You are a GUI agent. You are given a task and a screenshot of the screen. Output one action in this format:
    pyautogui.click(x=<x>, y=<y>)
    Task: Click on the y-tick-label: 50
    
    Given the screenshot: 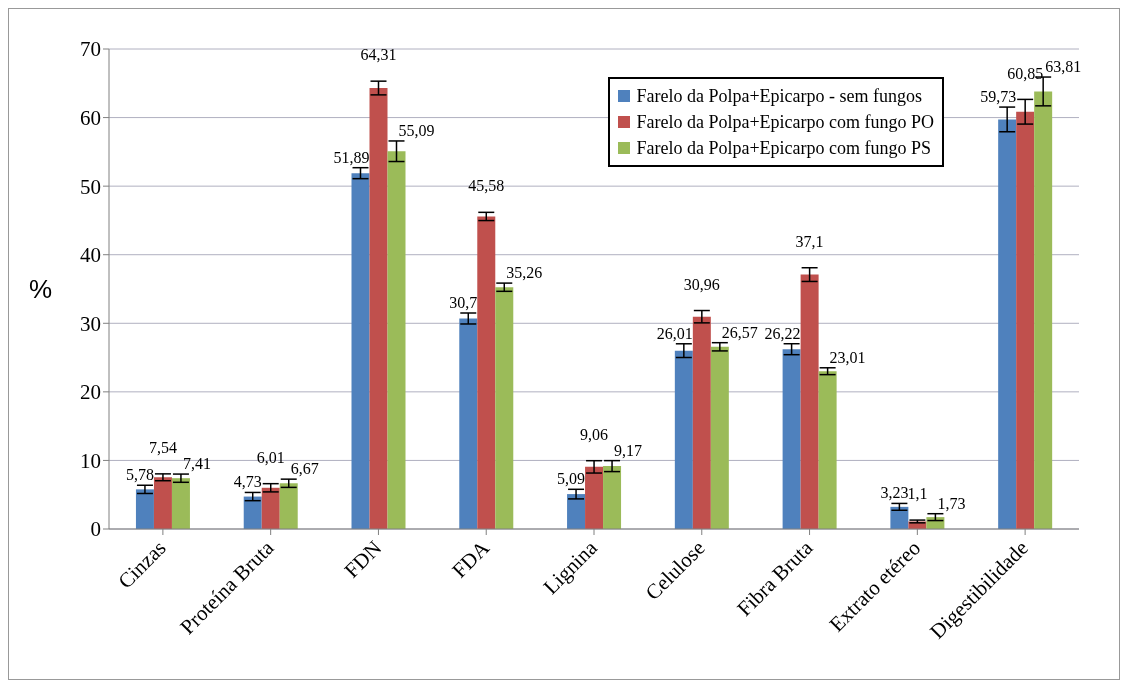 What is the action you would take?
    pyautogui.click(x=90, y=186)
    